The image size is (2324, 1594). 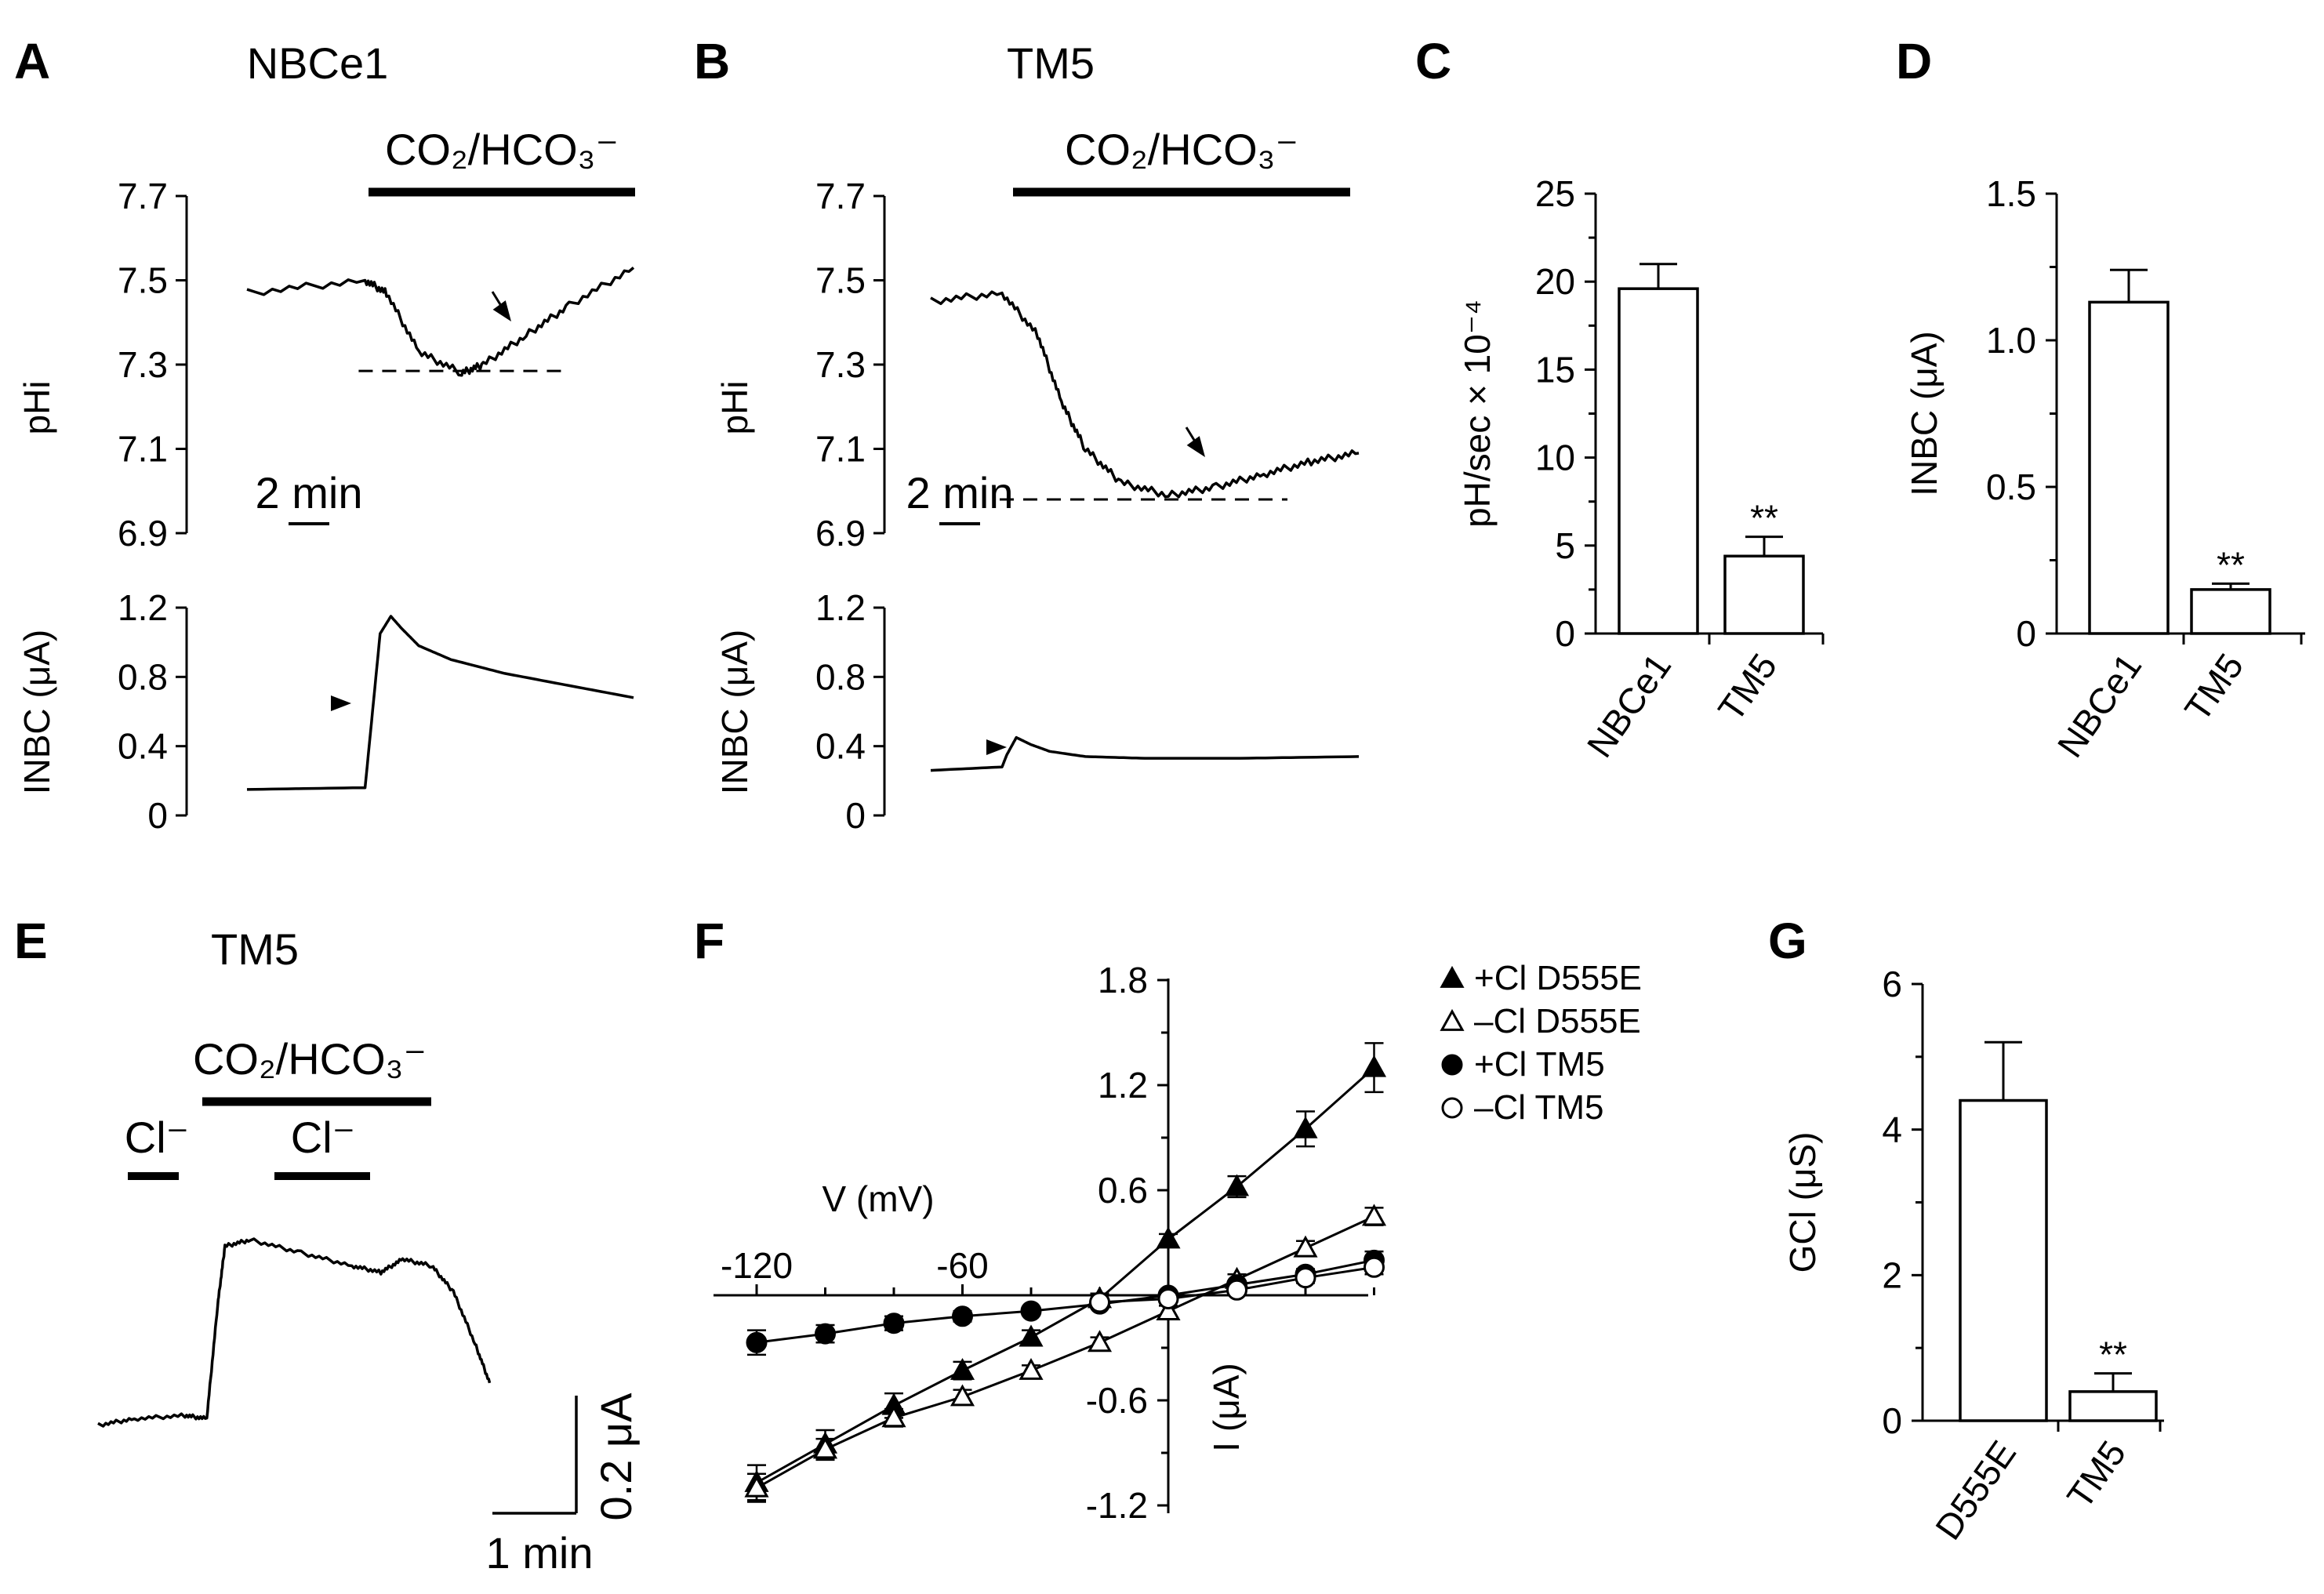 What do you see at coordinates (712, 61) in the screenshot?
I see `panel-label-b: B` at bounding box center [712, 61].